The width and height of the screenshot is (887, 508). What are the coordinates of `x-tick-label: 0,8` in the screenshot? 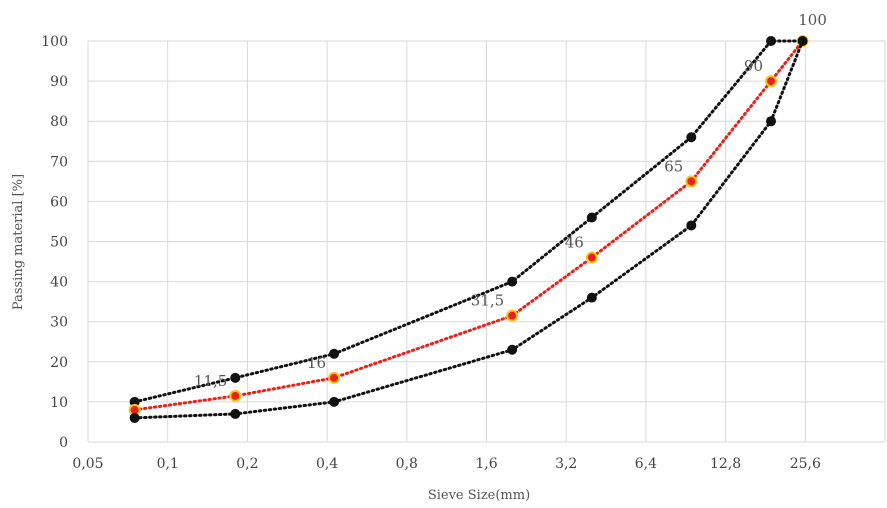 It's located at (407, 464).